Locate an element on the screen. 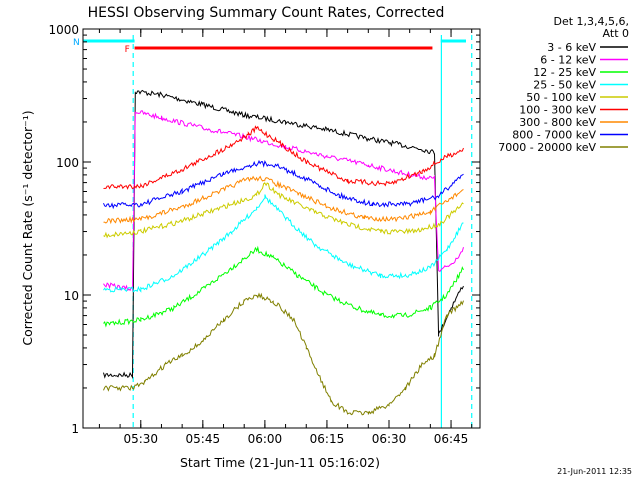 This screenshot has height=480, width=640. legend-header-line-2: Att 0 is located at coordinates (616, 33).